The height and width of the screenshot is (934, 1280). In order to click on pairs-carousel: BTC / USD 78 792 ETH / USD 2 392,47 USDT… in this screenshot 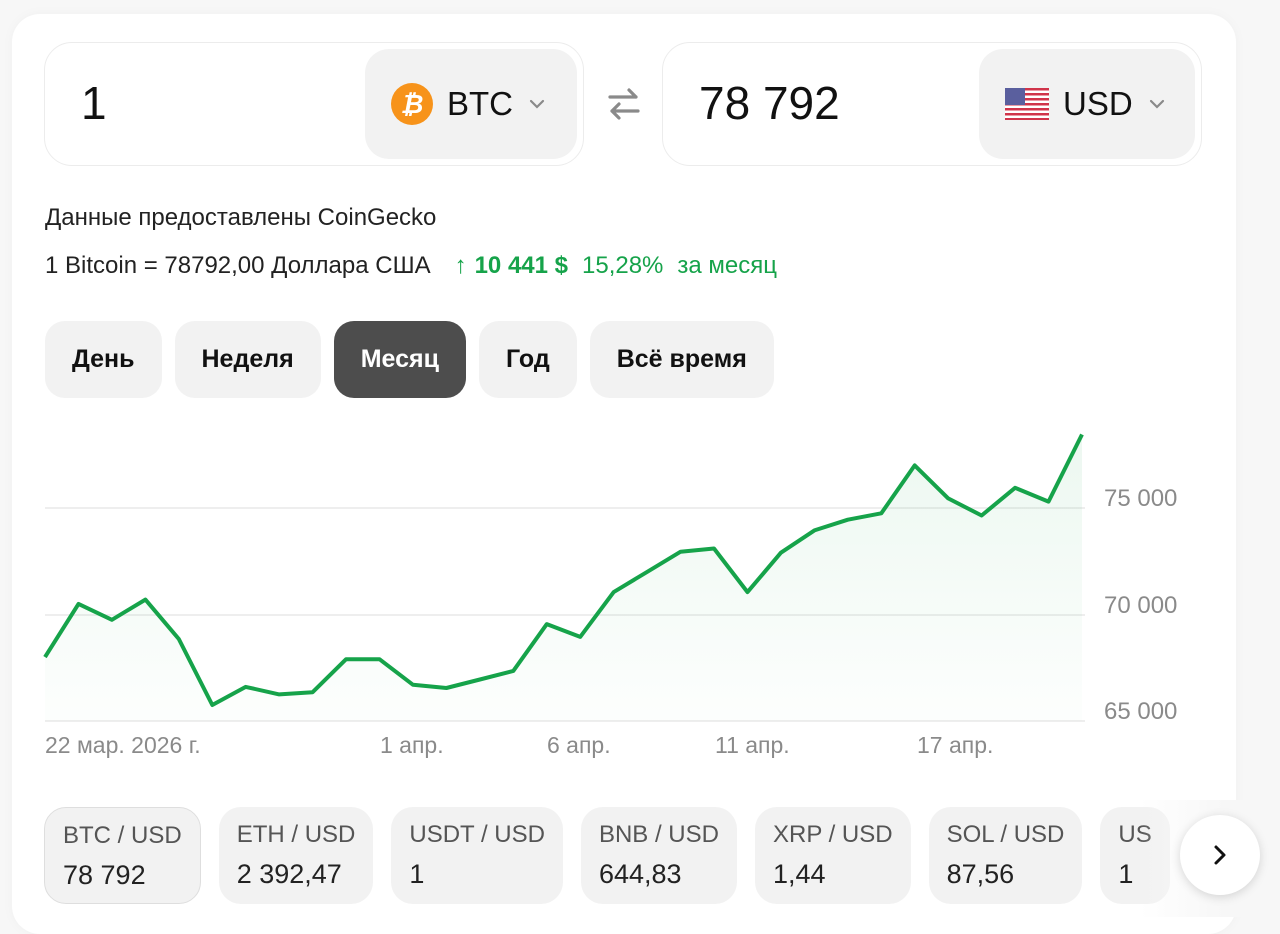, I will do `click(607, 855)`.